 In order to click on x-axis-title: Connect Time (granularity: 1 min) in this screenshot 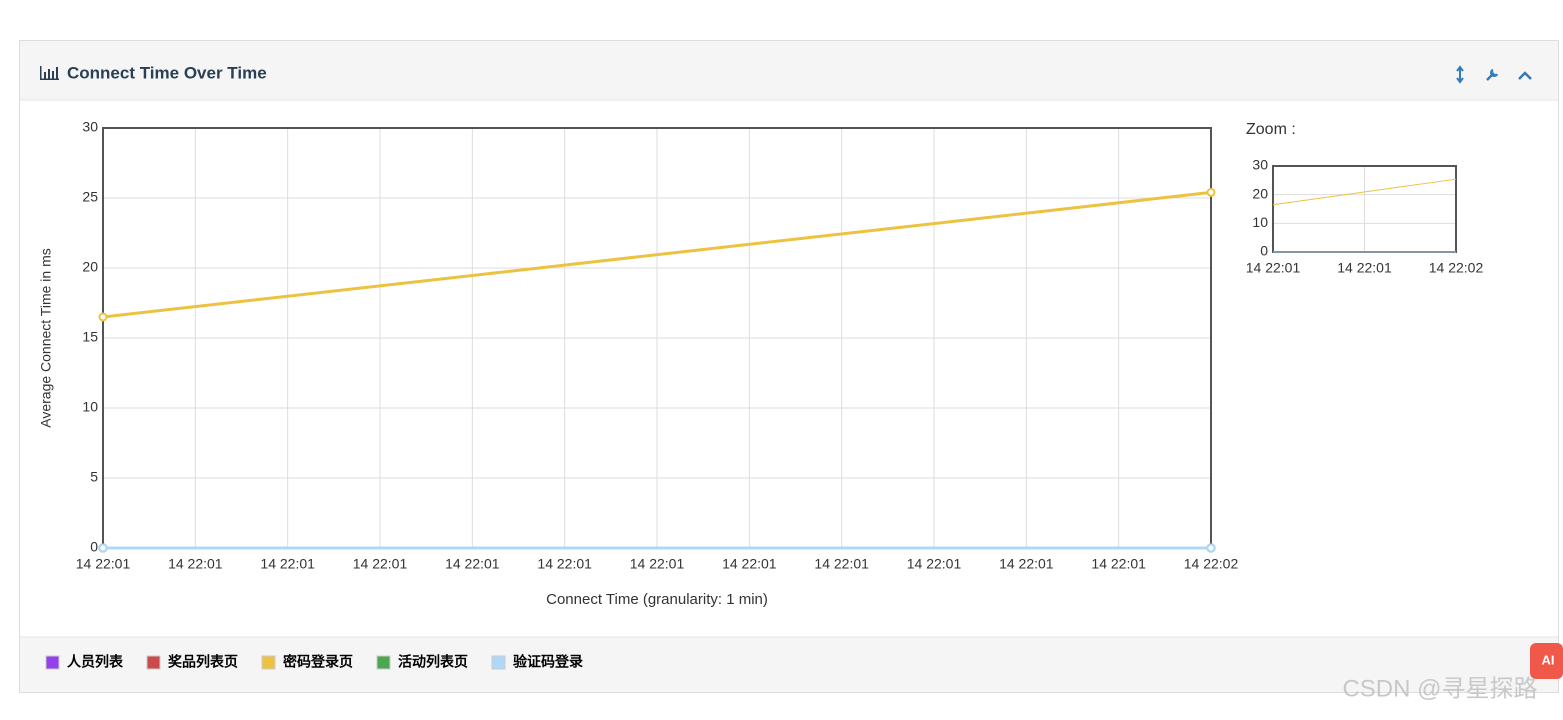, I will do `click(657, 599)`.